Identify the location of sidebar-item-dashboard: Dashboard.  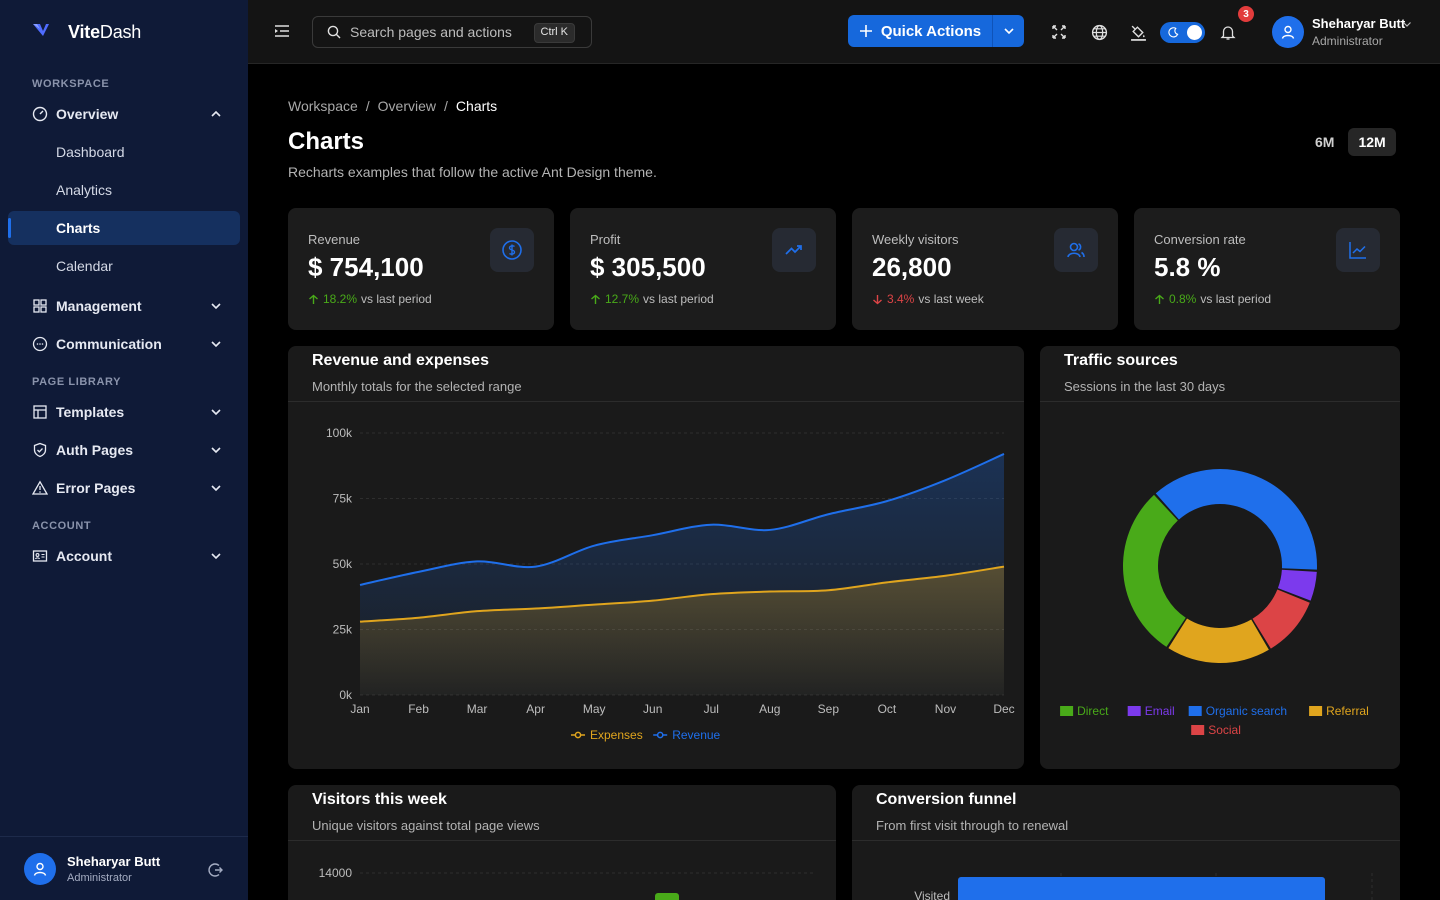
(90, 152).